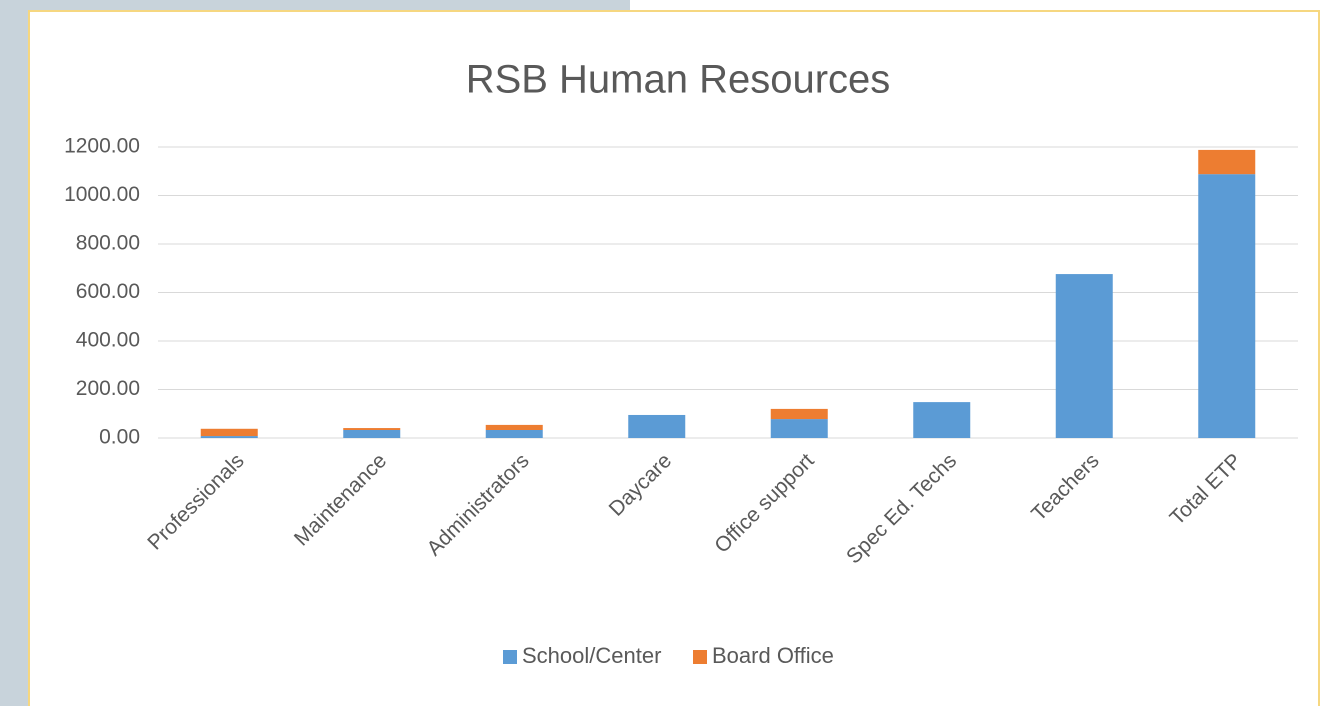 The height and width of the screenshot is (706, 1336). I want to click on y-tick-label: 1000.00, so click(102, 194).